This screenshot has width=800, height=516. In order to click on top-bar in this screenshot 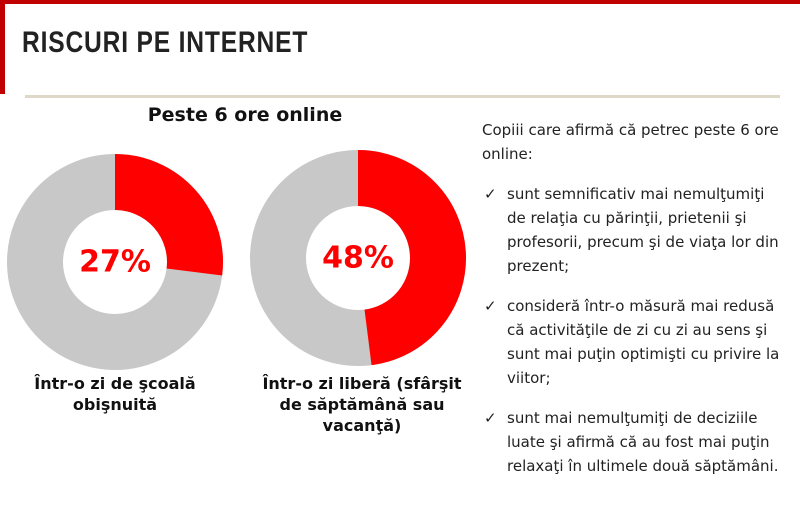, I will do `click(400, 2)`.